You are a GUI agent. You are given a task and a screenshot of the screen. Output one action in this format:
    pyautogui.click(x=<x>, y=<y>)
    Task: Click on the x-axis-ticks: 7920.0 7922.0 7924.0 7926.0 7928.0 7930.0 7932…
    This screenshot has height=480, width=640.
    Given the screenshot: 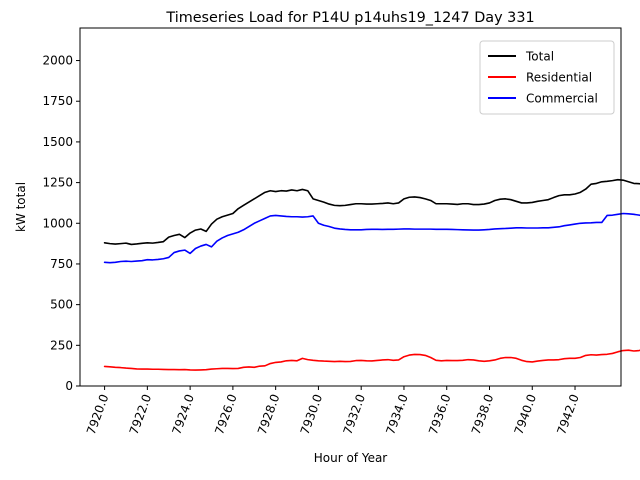 What is the action you would take?
    pyautogui.click(x=333, y=411)
    